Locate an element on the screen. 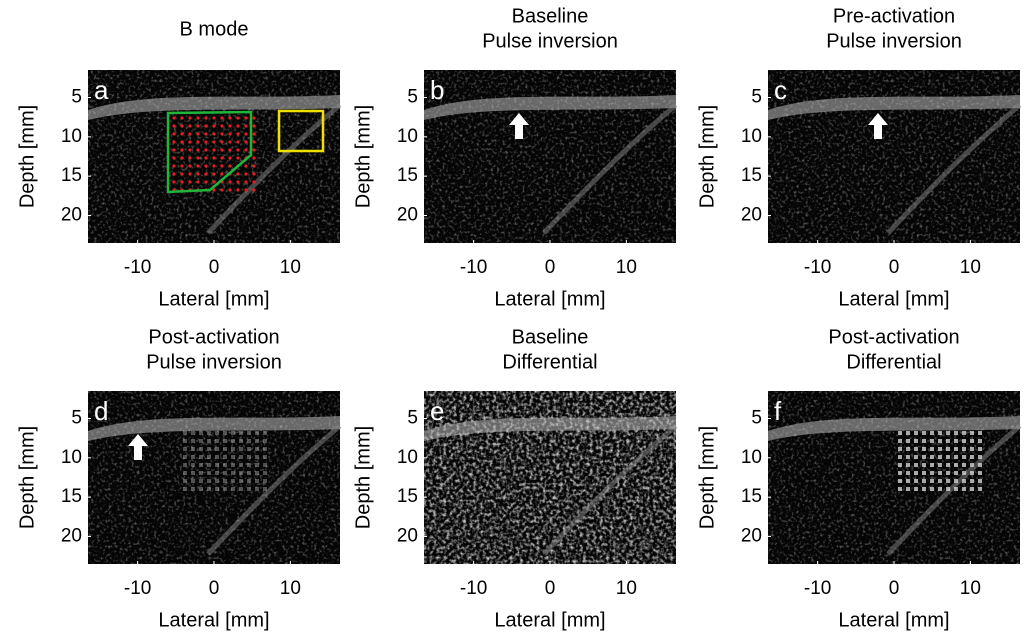 The width and height of the screenshot is (1027, 638). panel-title: Post-activation is located at coordinates (893, 337).